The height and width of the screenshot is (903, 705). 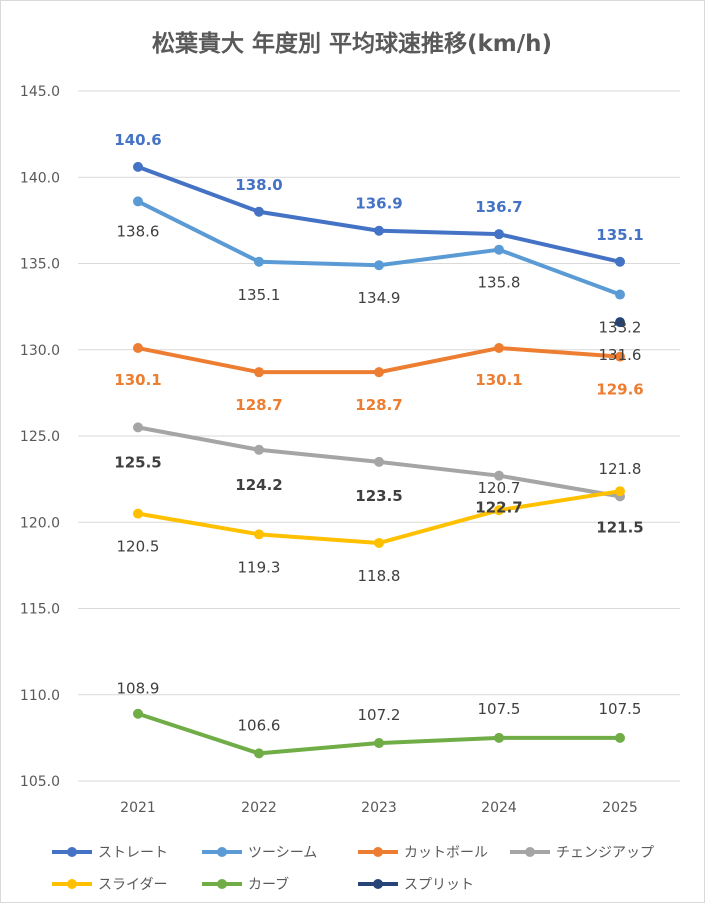 I want to click on data-label: 136.9, so click(x=378, y=204).